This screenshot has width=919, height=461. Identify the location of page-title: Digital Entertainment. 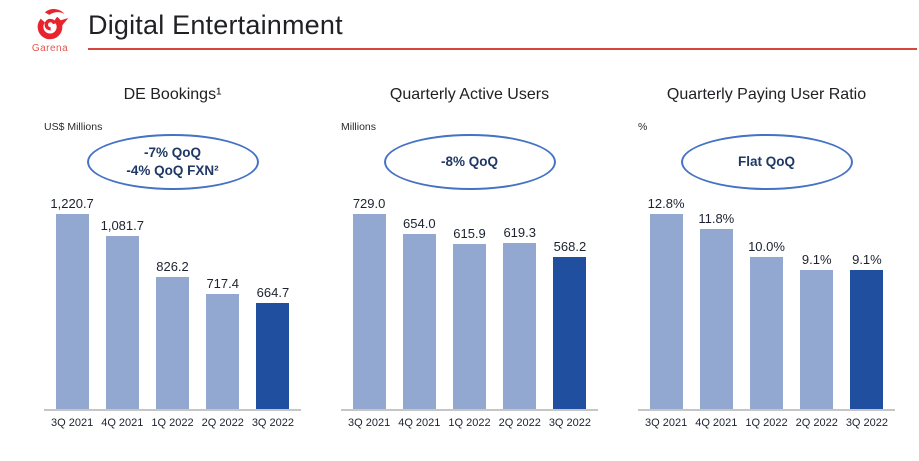
(215, 25).